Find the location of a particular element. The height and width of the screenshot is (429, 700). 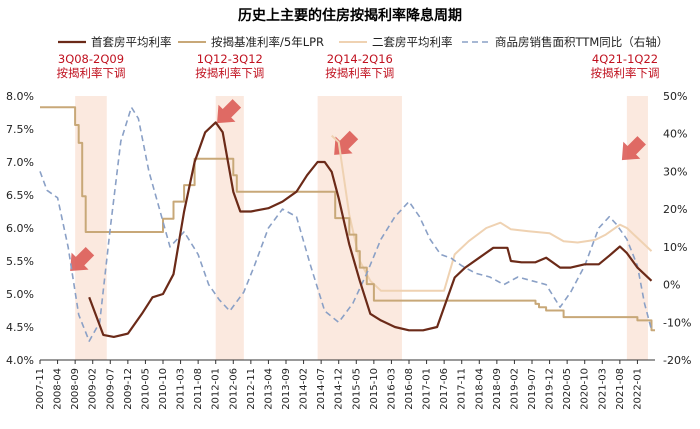

x-axis-tick-label: 2011-03 is located at coordinates (181, 389).